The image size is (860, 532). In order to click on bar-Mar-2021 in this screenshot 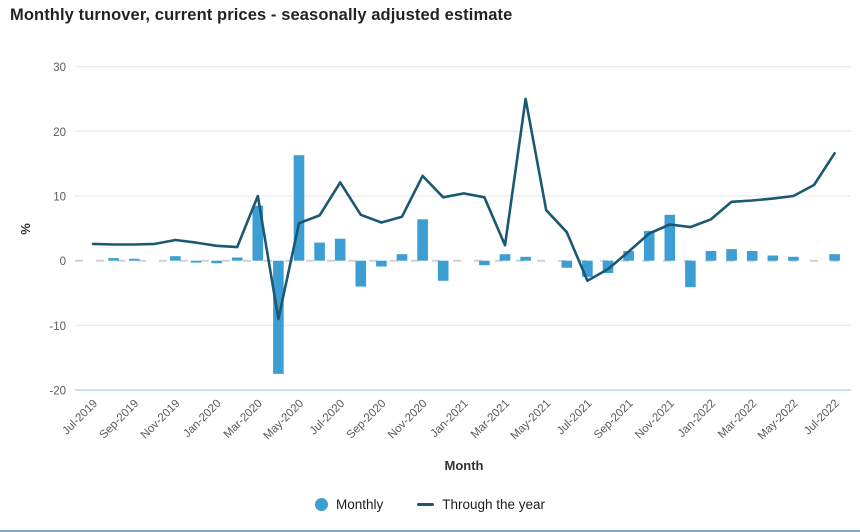, I will do `click(505, 257)`.